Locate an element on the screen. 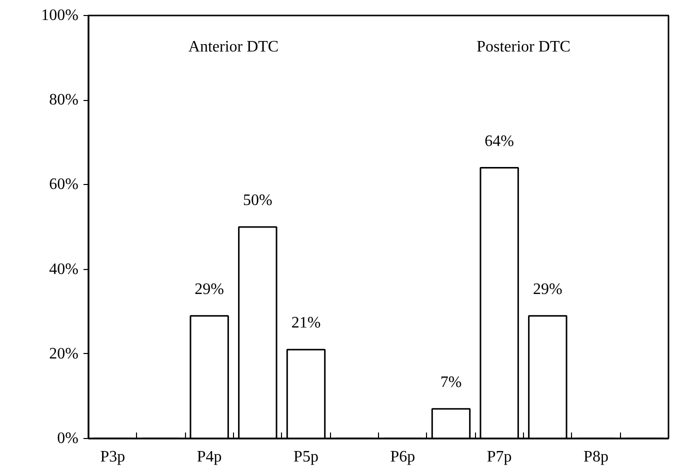  data-label: 64% is located at coordinates (499, 141).